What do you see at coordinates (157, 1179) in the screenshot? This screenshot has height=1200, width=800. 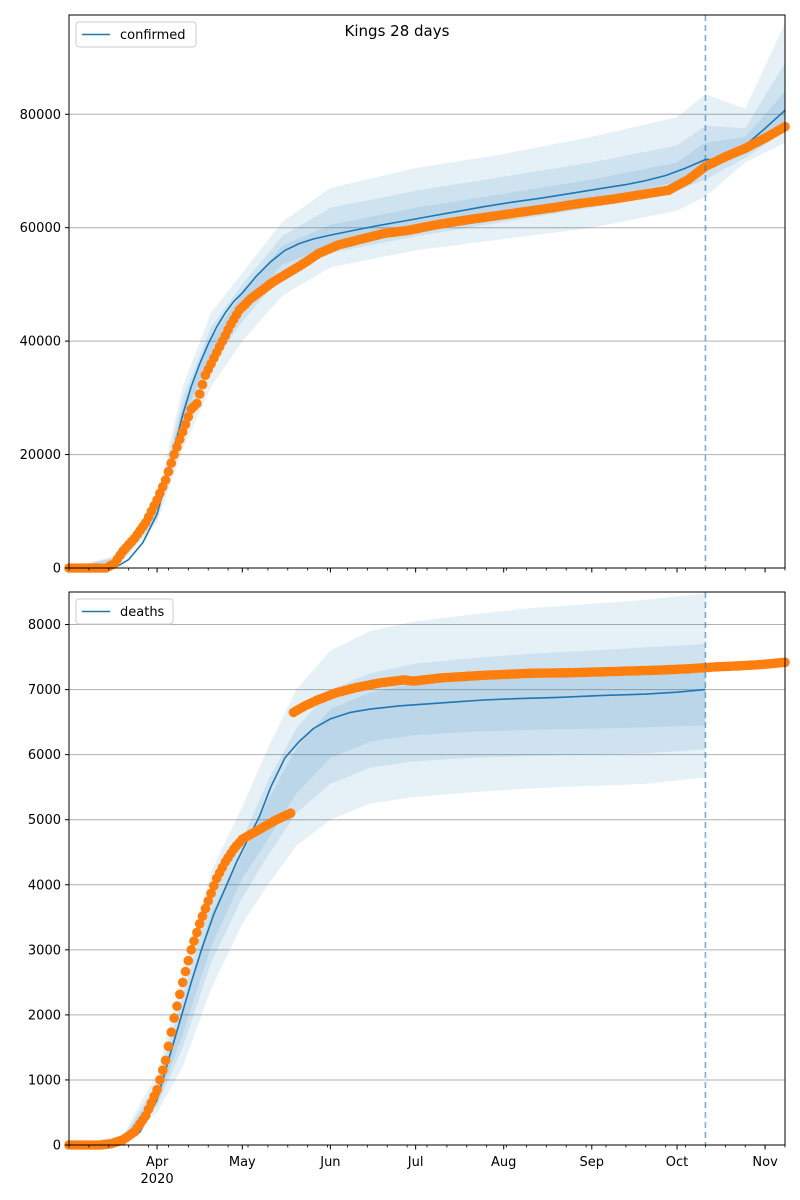 I see `xtick-year-label: 2020` at bounding box center [157, 1179].